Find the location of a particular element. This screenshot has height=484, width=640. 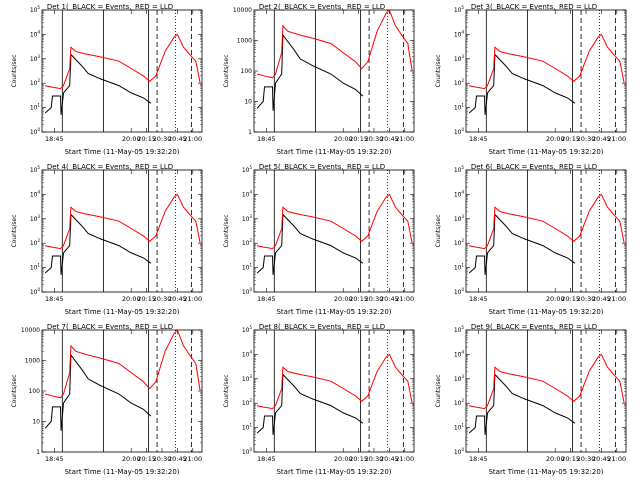

chart-title: Det 9(_BLACK = Events,_RED = LLD is located at coordinates (534, 327).